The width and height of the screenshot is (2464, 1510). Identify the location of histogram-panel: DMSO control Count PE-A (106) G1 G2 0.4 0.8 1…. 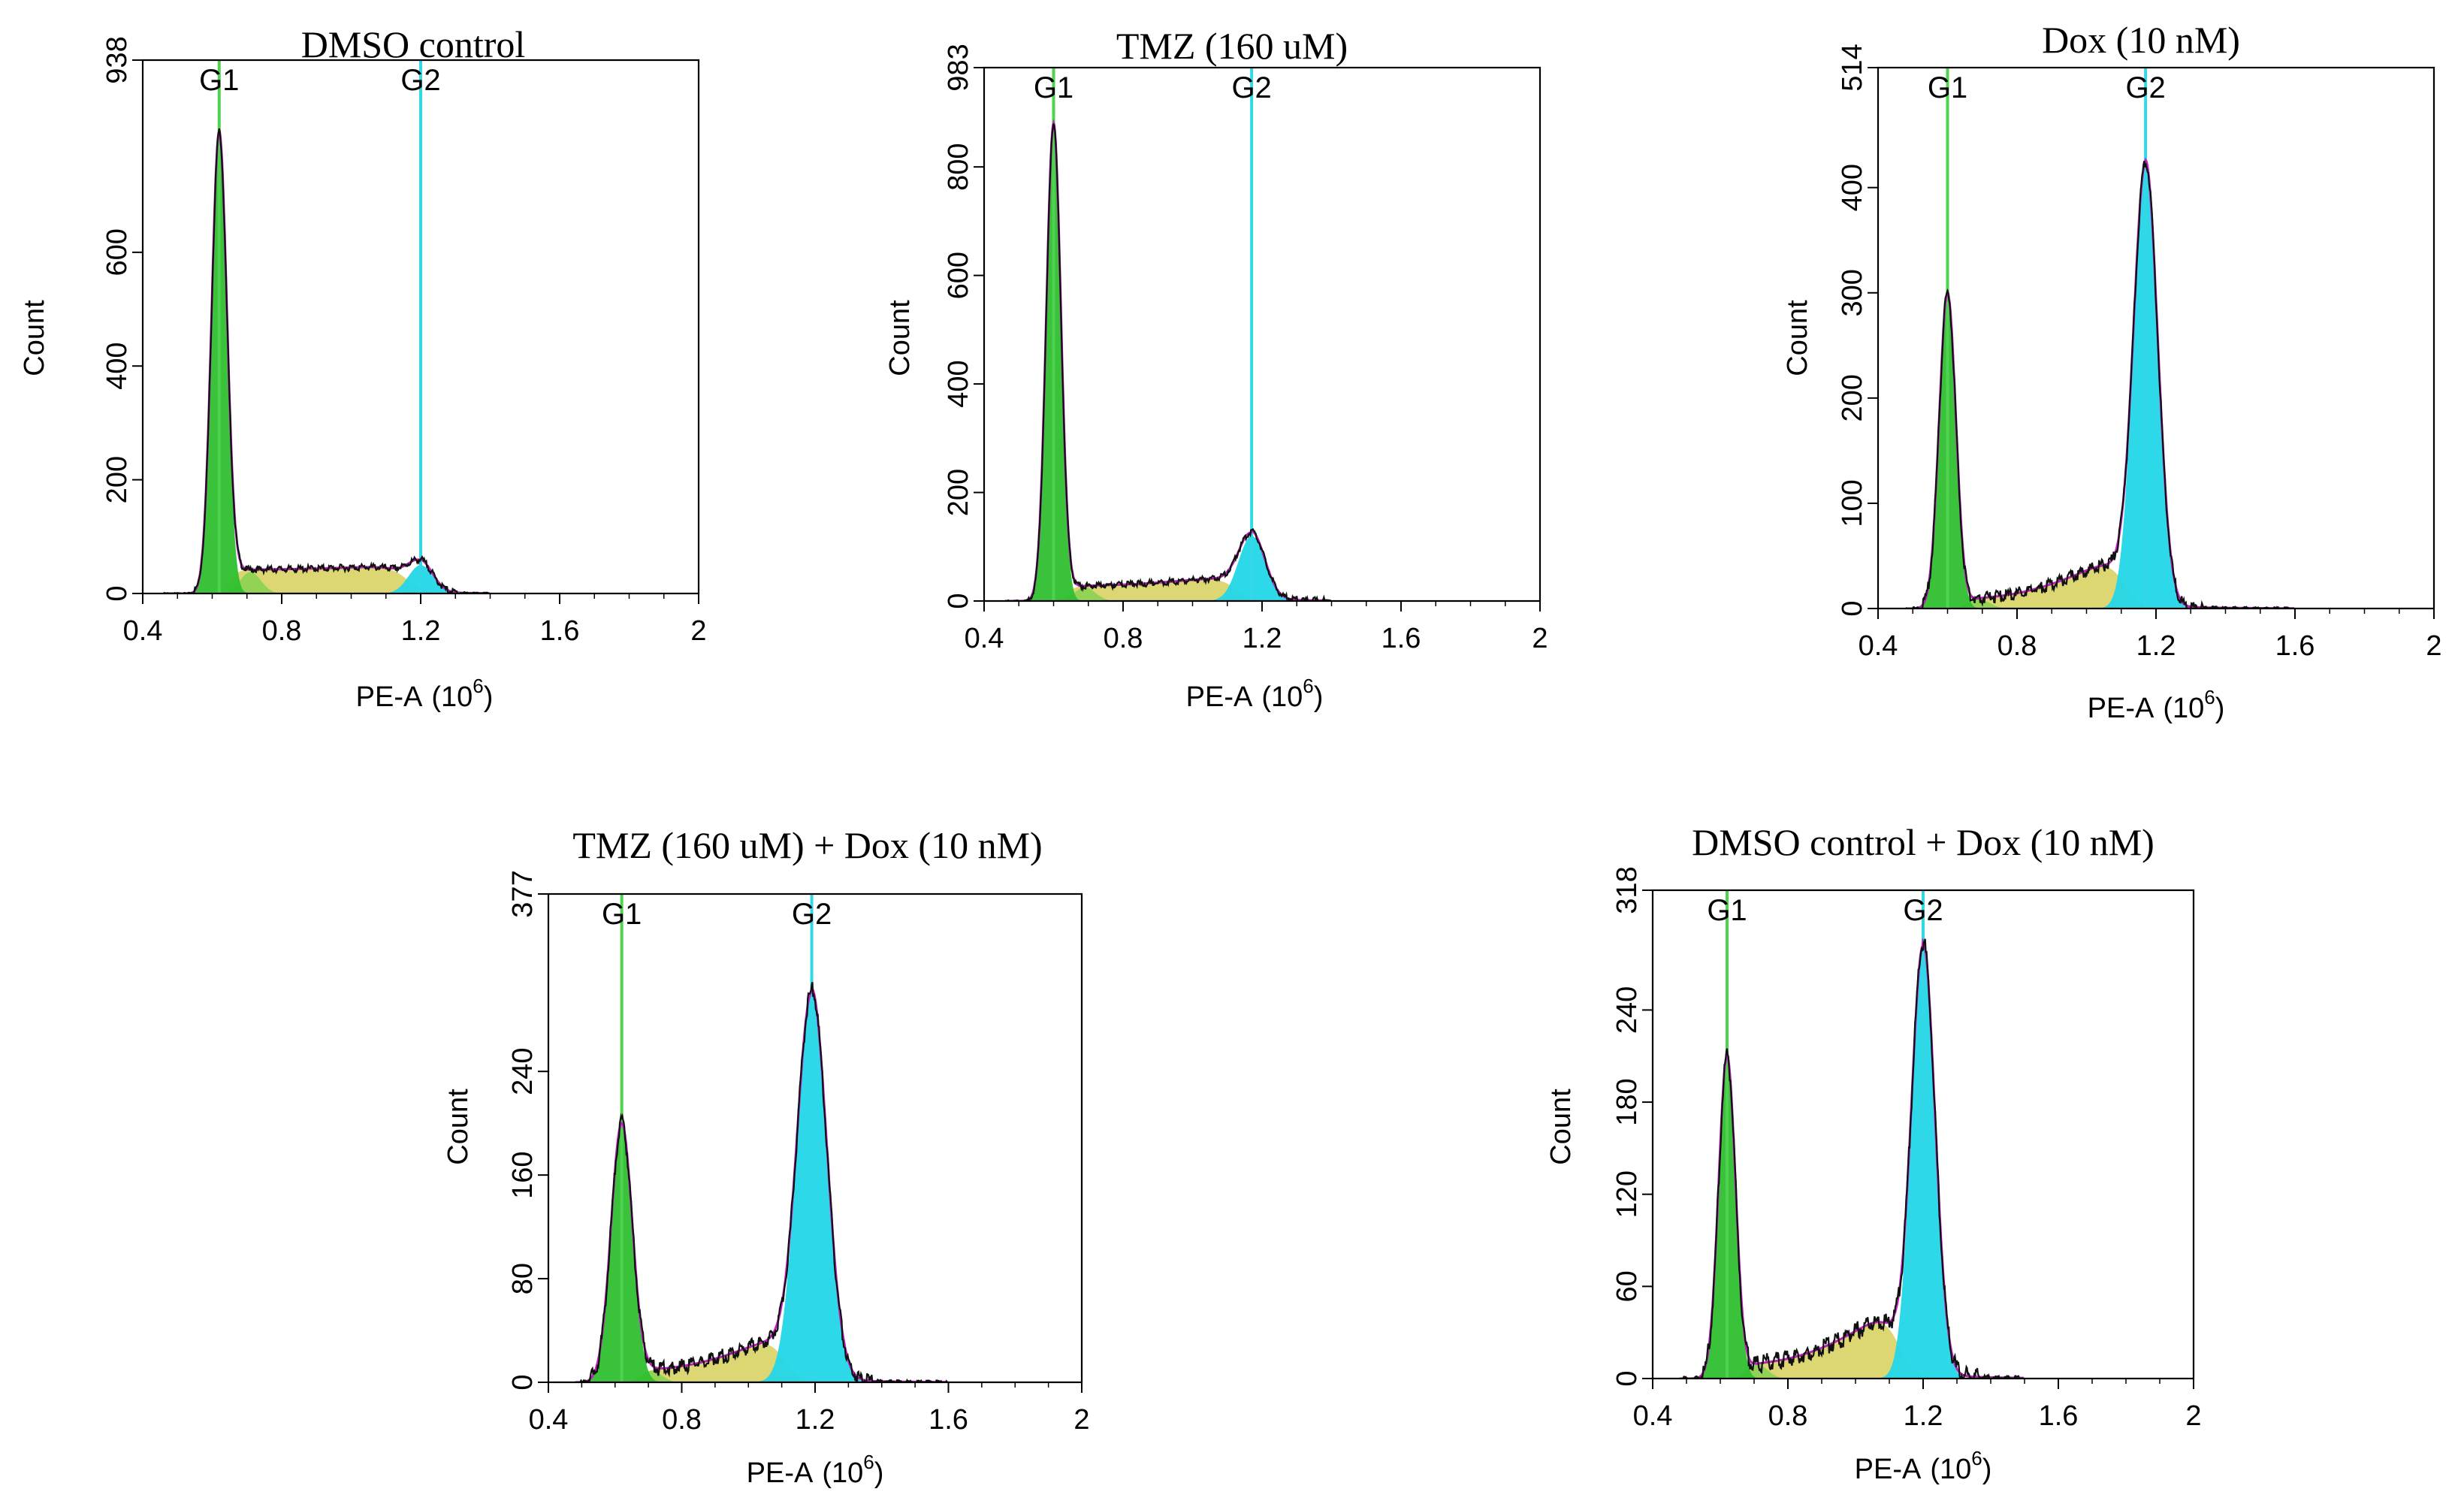
(363, 368).